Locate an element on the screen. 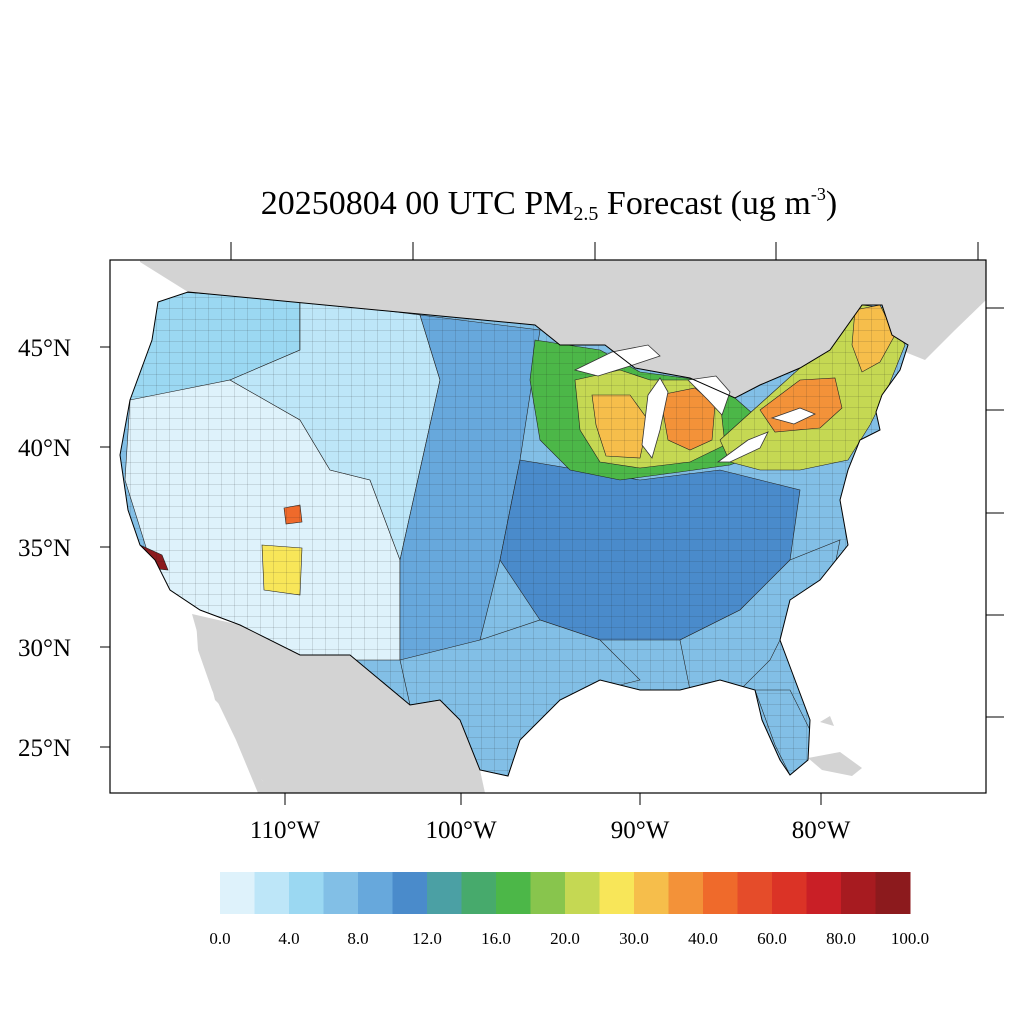  title-subscript: 2.5 is located at coordinates (586, 214).